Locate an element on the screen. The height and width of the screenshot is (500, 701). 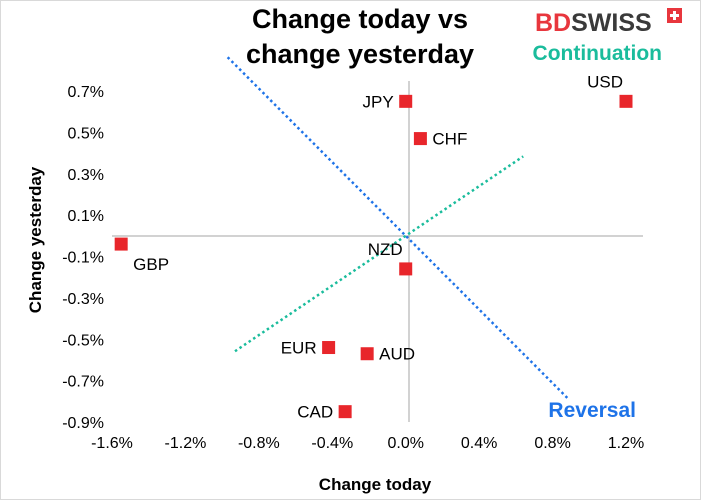
svg-text: BDSWISS is located at coordinates (593, 23).